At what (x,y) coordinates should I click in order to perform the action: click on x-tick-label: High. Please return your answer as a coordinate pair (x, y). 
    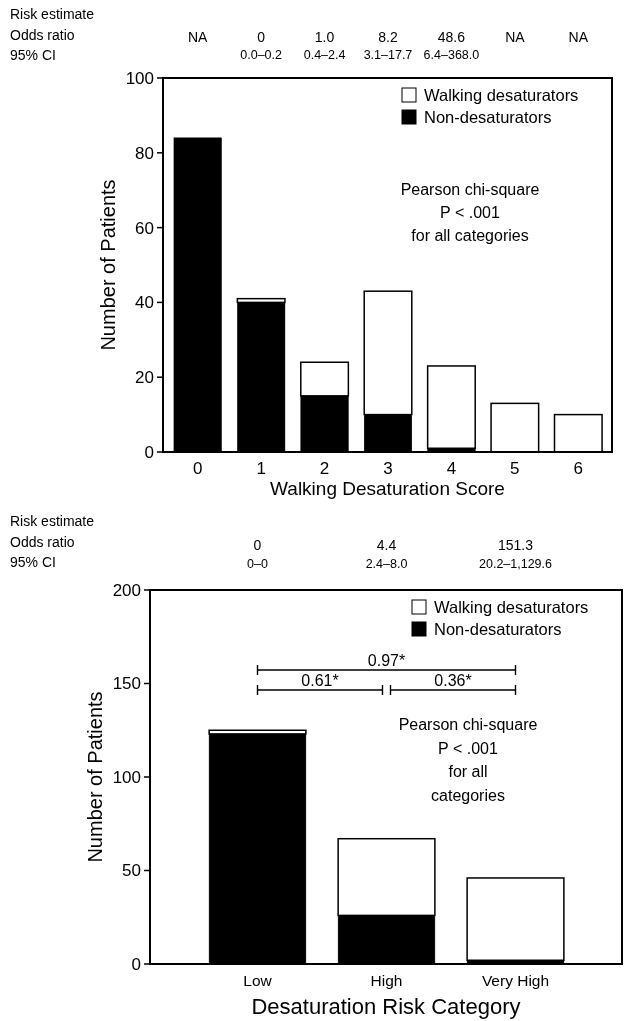
    Looking at the image, I should click on (386, 980).